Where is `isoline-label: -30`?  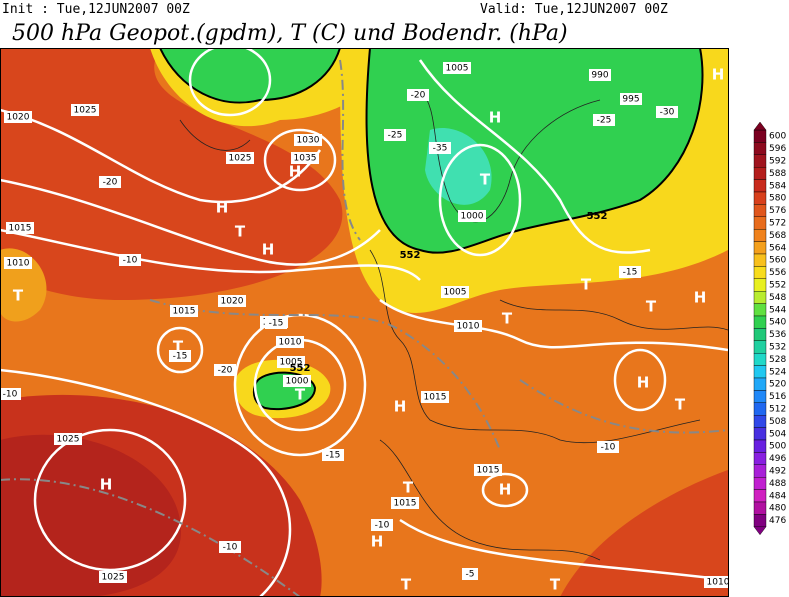
isoline-label: -30 is located at coordinates (667, 113).